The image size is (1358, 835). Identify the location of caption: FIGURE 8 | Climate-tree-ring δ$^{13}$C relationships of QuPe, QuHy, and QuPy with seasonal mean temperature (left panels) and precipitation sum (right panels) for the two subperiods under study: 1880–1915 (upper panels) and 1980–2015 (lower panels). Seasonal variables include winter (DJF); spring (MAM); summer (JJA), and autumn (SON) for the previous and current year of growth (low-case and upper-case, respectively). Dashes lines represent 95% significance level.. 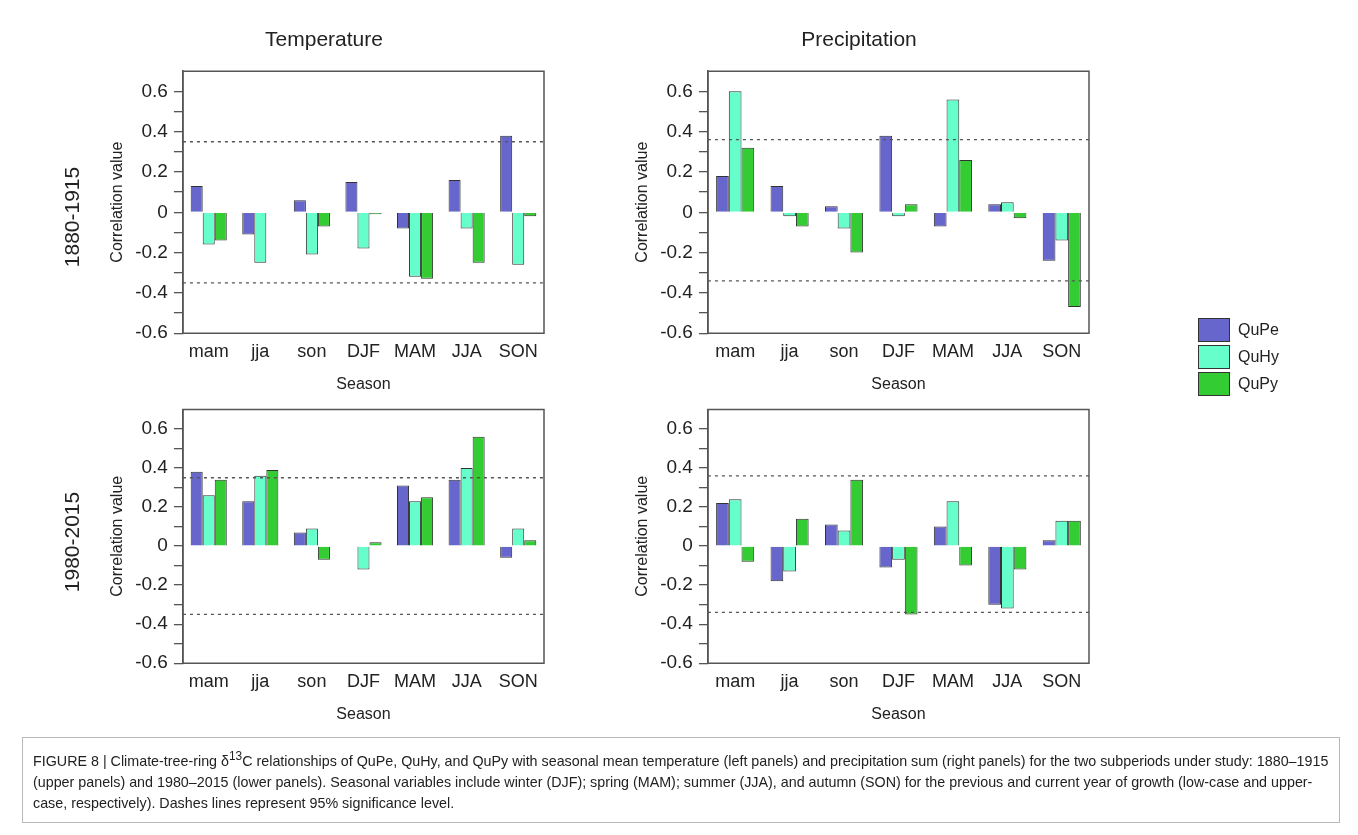
(681, 780).